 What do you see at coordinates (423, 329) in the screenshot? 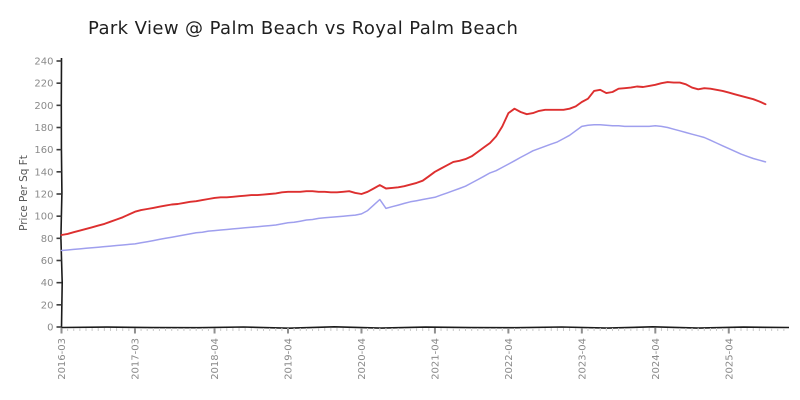
I see `x-minor-ticks` at bounding box center [423, 329].